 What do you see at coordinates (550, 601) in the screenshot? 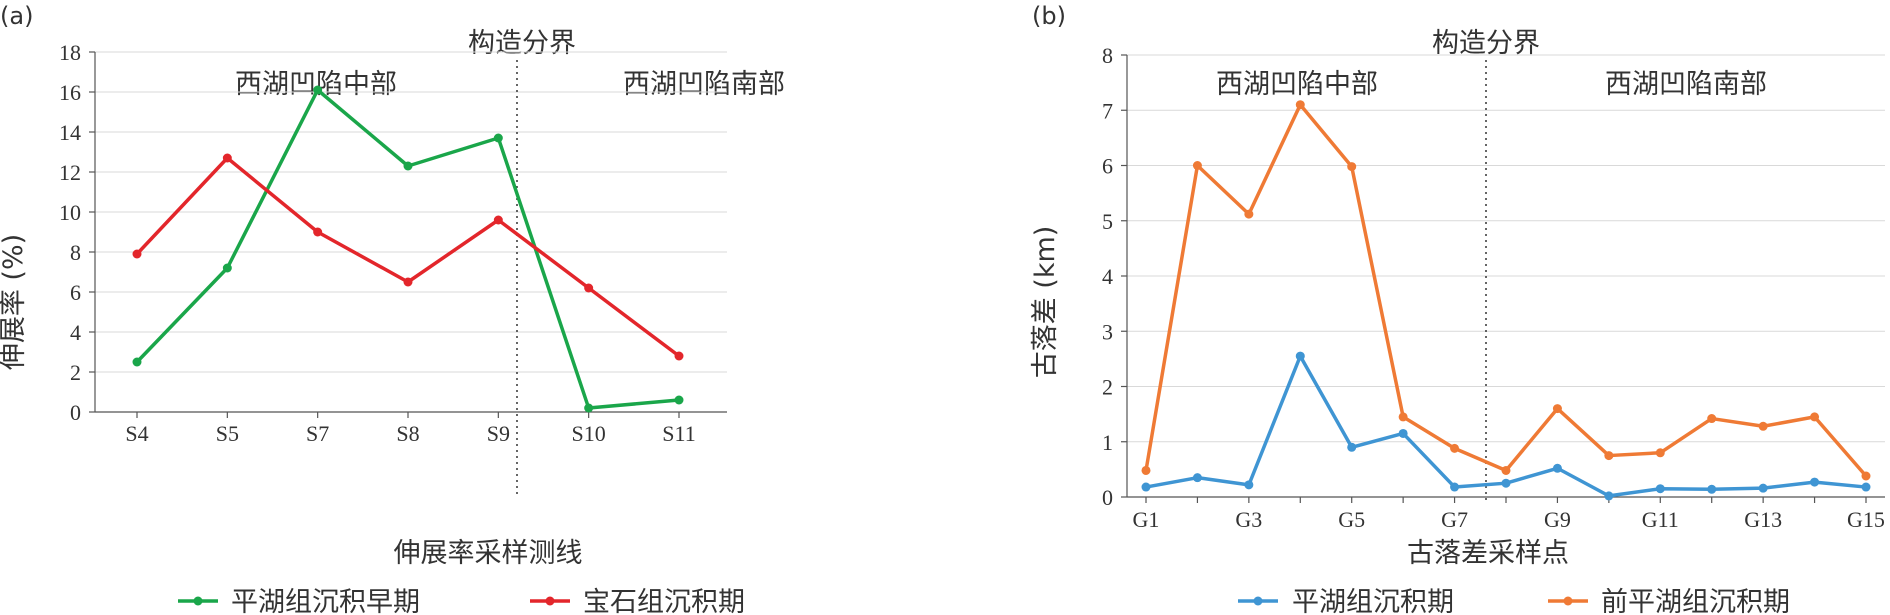
I see `legend-a-1-marker` at bounding box center [550, 601].